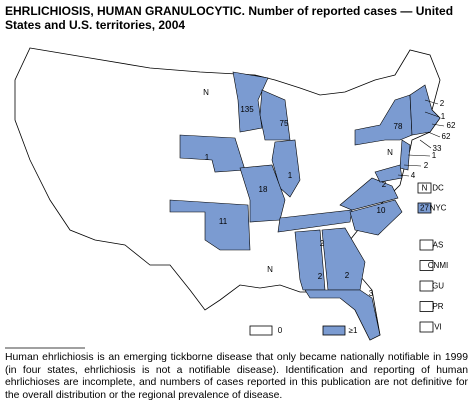 The image size is (476, 419). Describe the element at coordinates (353, 330) in the screenshot. I see `legend-label: ≥1` at that location.